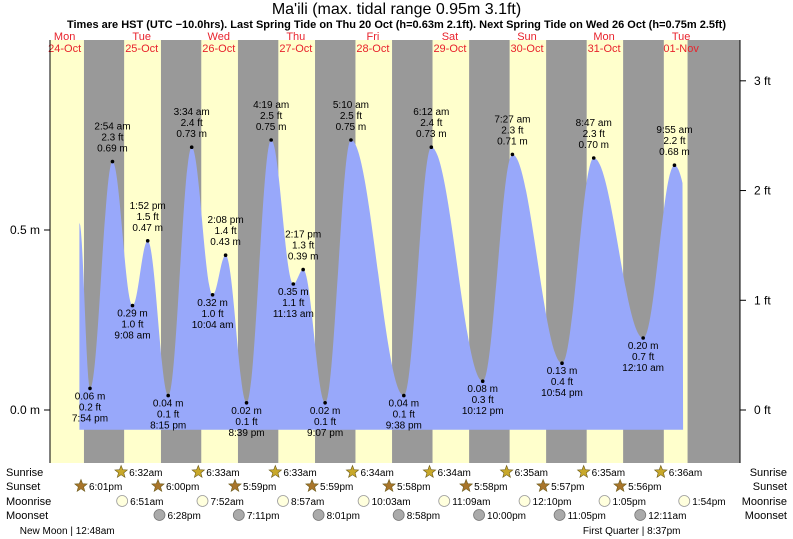 This screenshot has width=793, height=539. What do you see at coordinates (226, 502) in the screenshot?
I see `moonrise-time: 7:52am` at bounding box center [226, 502].